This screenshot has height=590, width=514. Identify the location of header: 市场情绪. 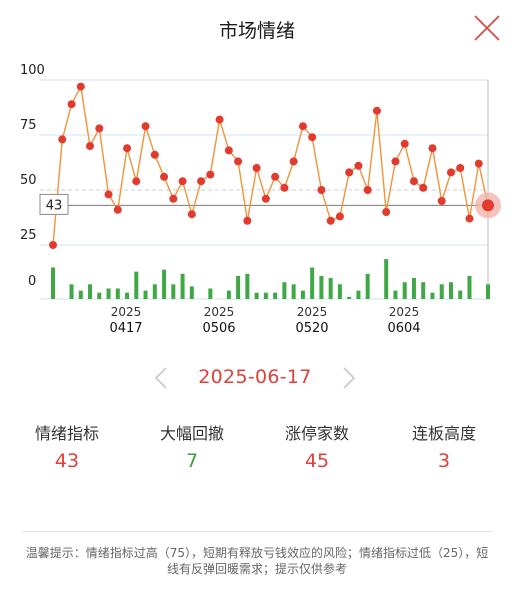
(257, 30).